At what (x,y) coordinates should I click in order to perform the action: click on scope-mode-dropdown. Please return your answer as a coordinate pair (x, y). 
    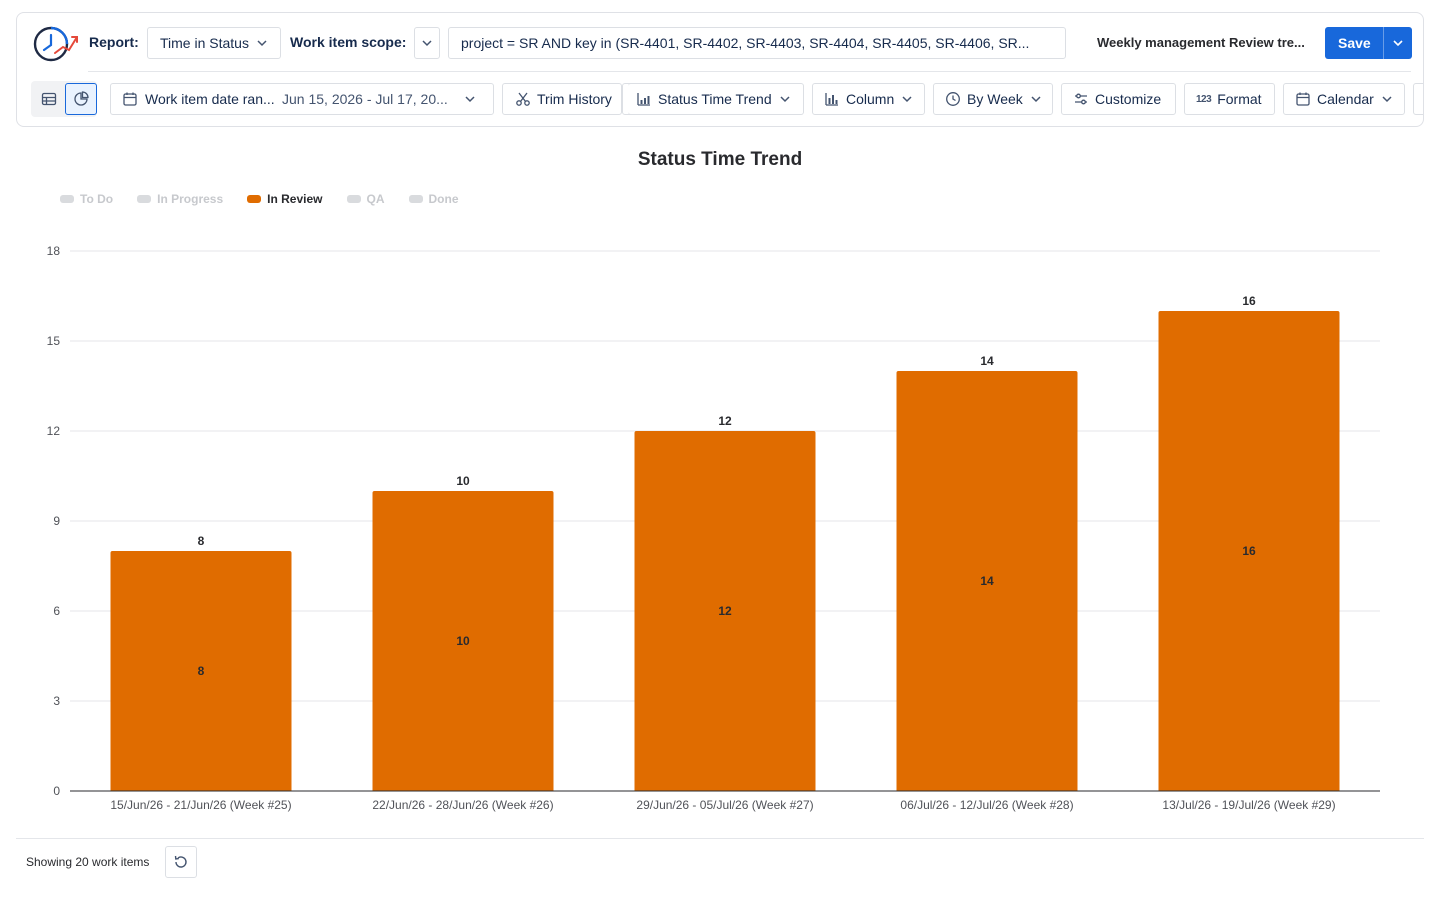
    Looking at the image, I should click on (427, 43).